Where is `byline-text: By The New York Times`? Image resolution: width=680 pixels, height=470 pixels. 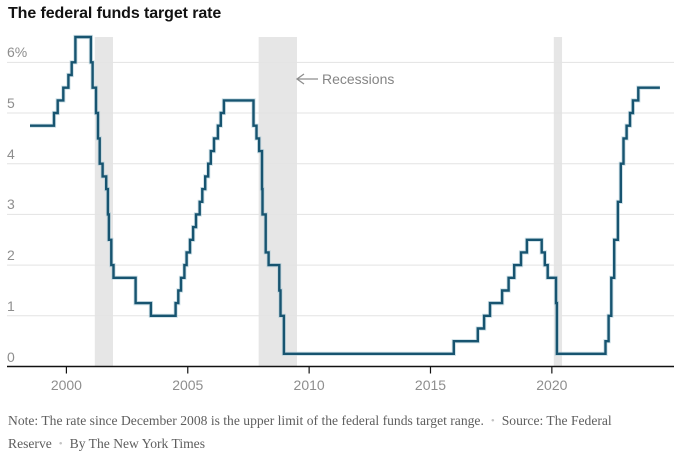 byline-text: By The New York Times is located at coordinates (137, 443).